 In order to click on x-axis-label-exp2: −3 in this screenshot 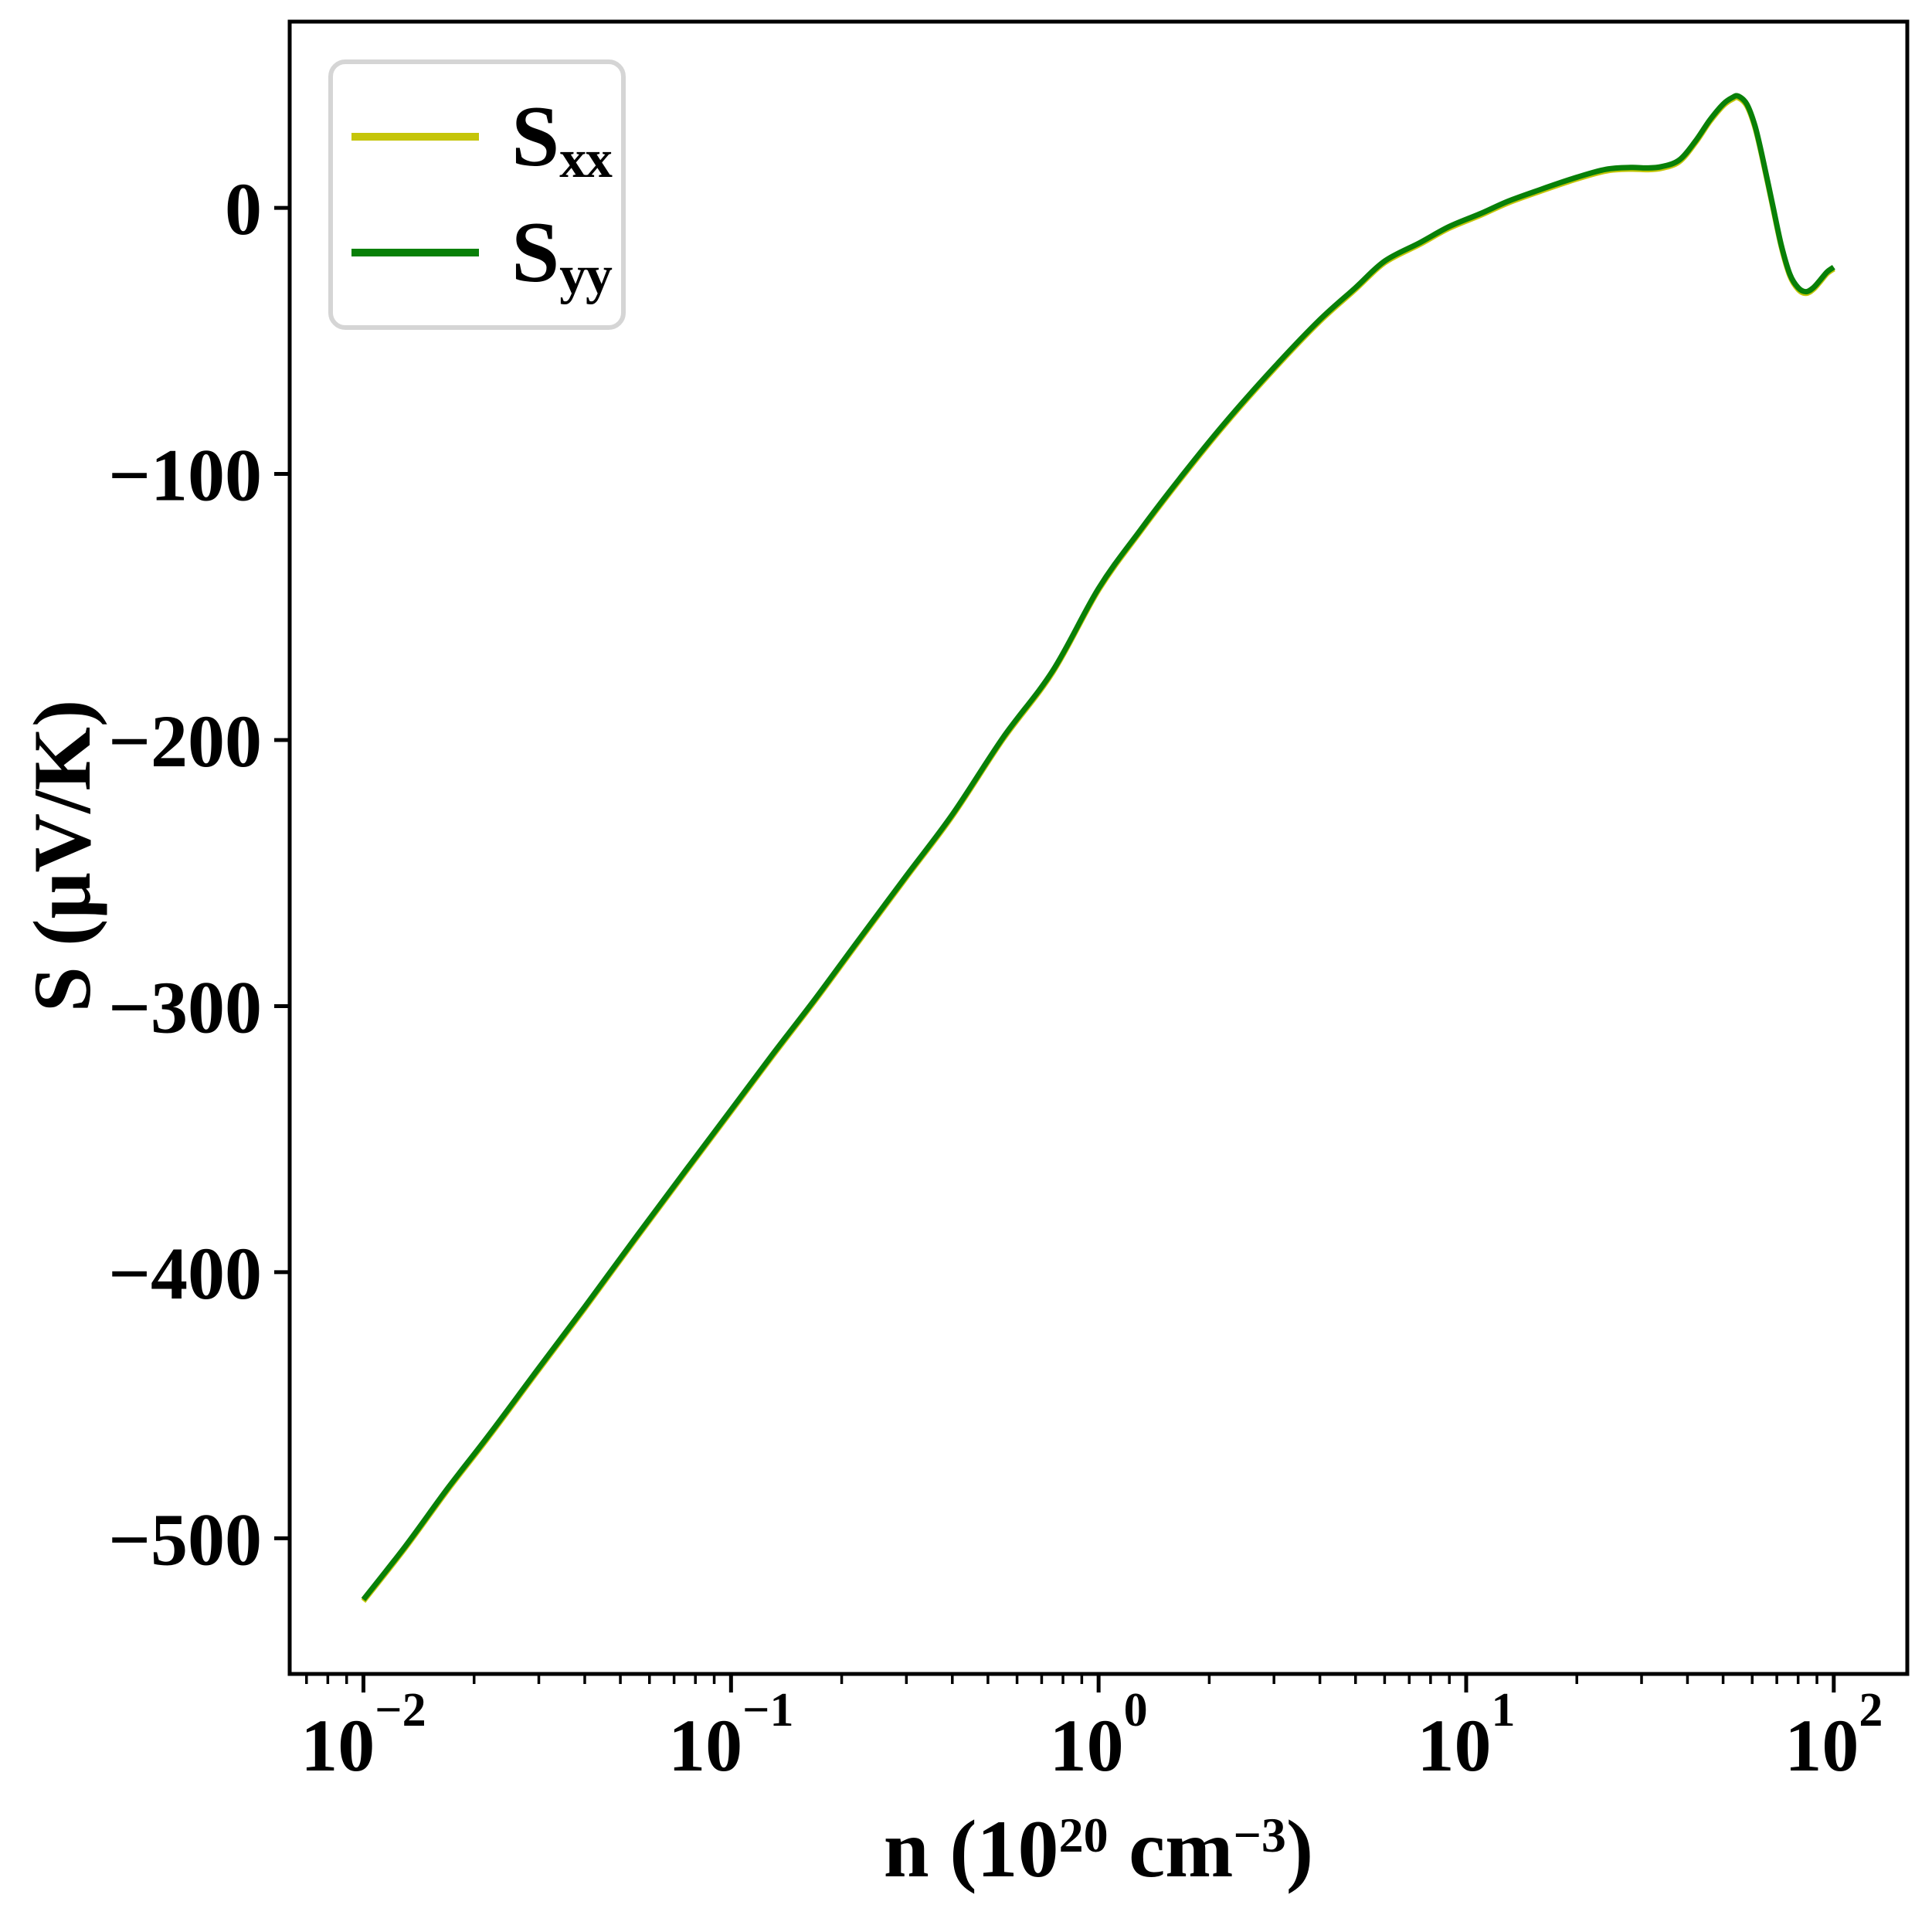, I will do `click(1259, 1835)`.